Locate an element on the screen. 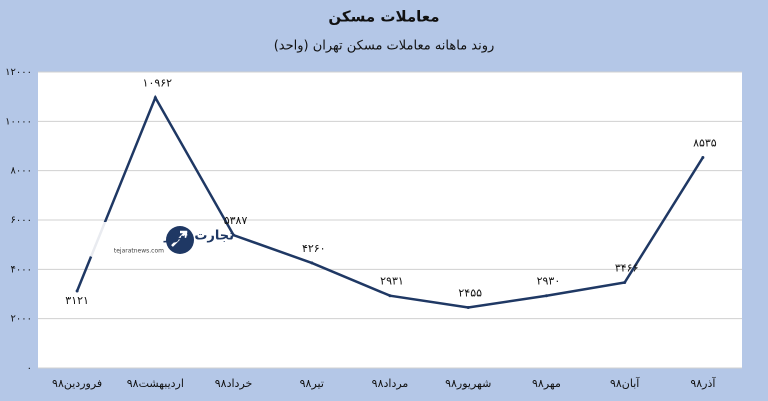  watermark-name: تجارت نیوز is located at coordinates (198, 236).